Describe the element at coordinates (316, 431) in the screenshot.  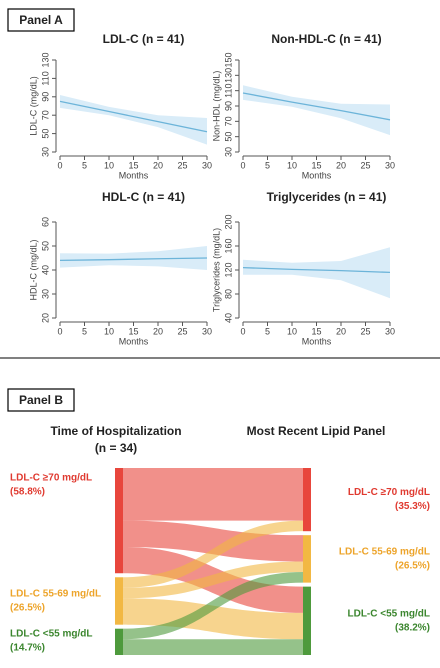
I see `right-title: Most Recent Lipid Panel` at that location.